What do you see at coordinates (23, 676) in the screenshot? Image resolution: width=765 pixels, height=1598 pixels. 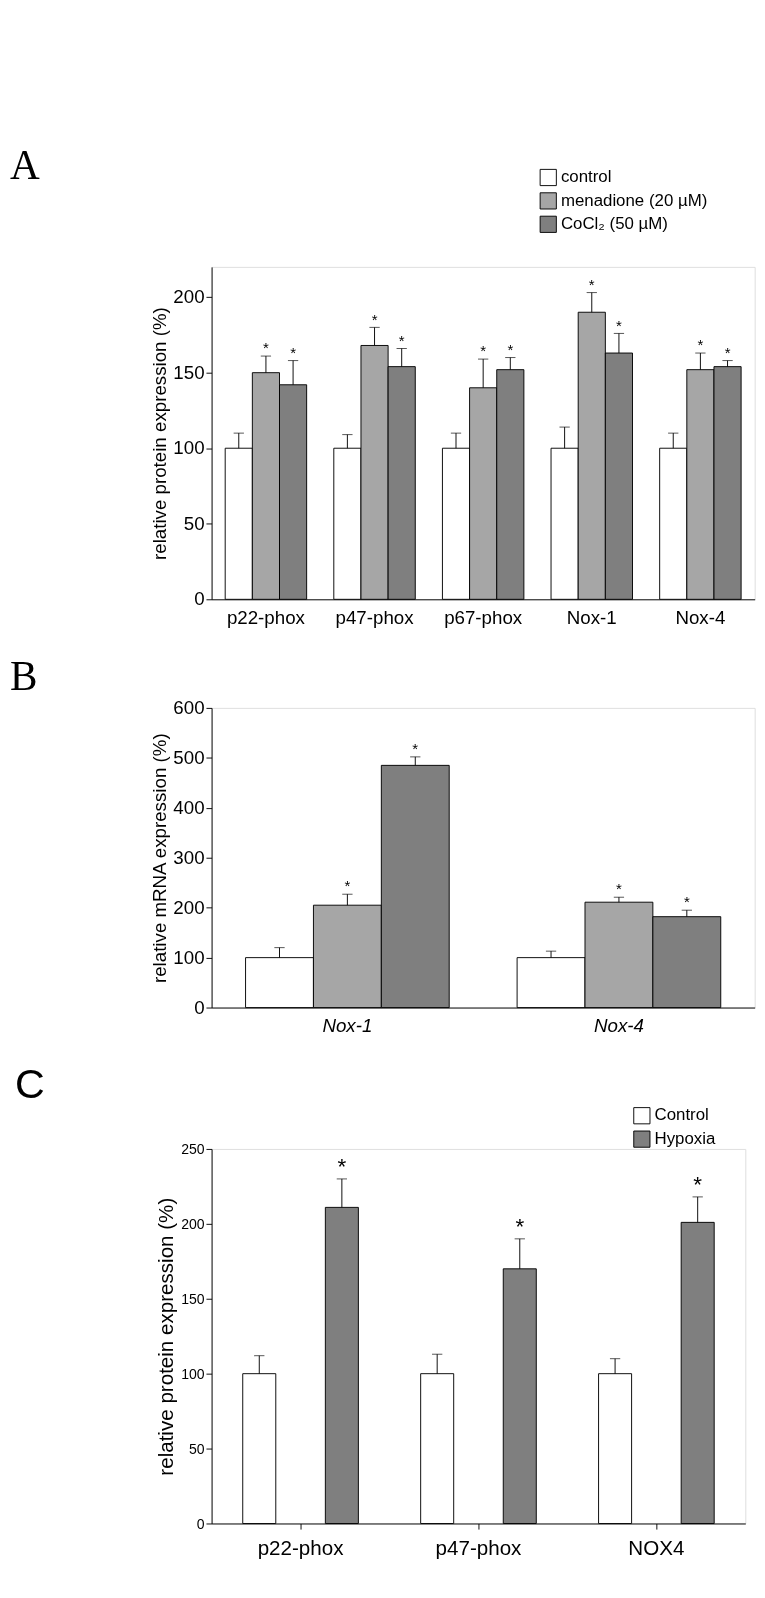 I see `chart-title: B` at bounding box center [23, 676].